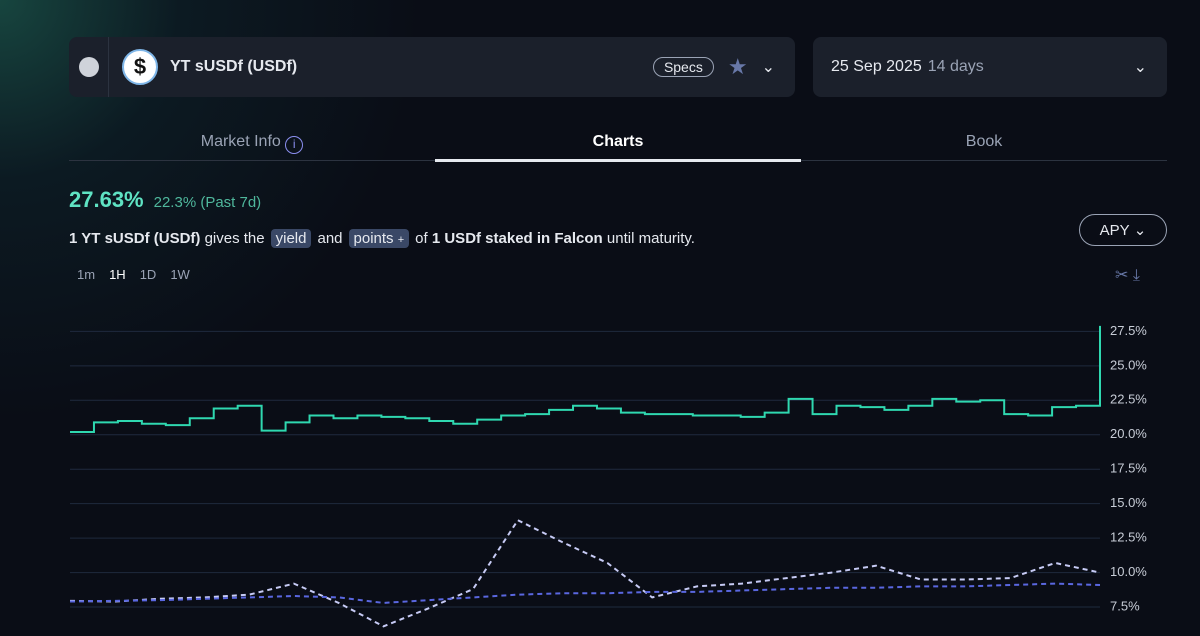 The width and height of the screenshot is (1200, 636). Describe the element at coordinates (135, 238) in the screenshot. I see `text: 1 YT sUSDf (USDf)` at that location.